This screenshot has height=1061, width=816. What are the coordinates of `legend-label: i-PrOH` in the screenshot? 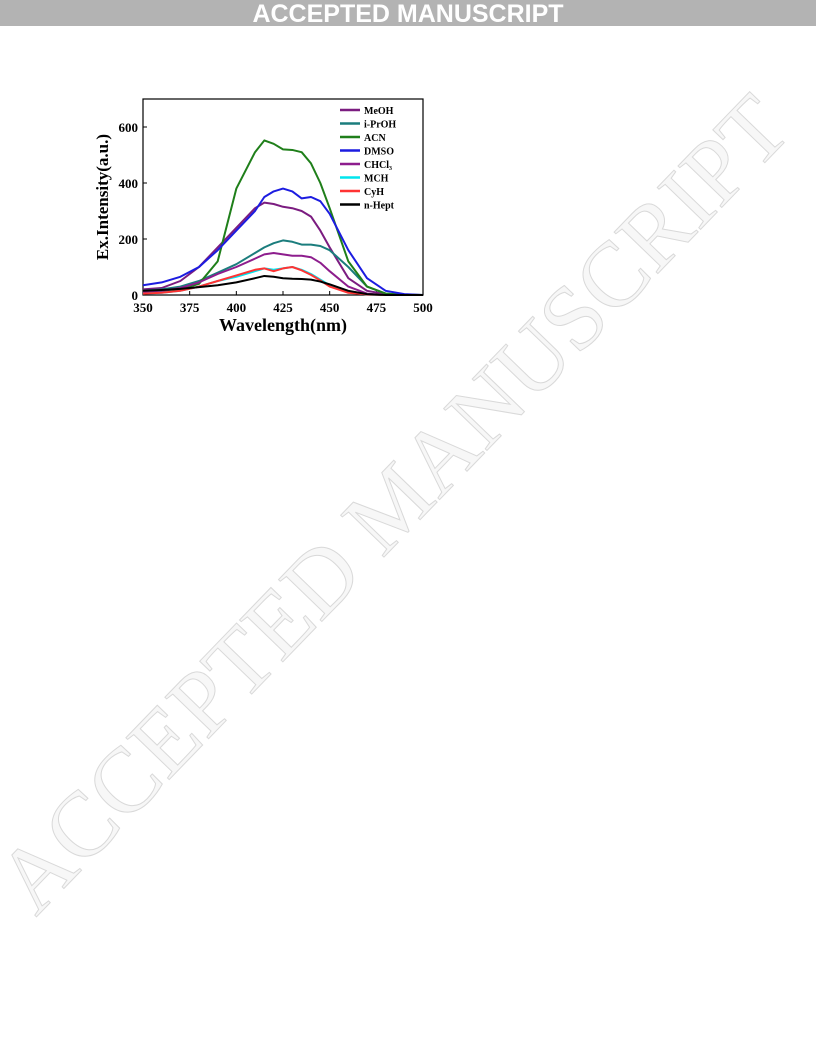 It's located at (380, 125).